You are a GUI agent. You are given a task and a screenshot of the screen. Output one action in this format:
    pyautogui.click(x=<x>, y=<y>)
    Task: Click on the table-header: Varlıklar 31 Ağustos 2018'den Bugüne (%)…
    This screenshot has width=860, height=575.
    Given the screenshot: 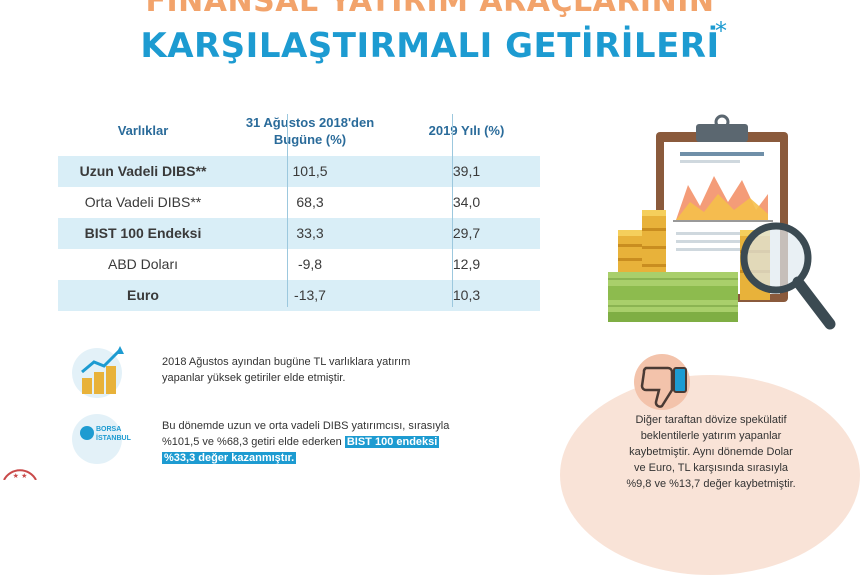 What is the action you would take?
    pyautogui.click(x=299, y=132)
    